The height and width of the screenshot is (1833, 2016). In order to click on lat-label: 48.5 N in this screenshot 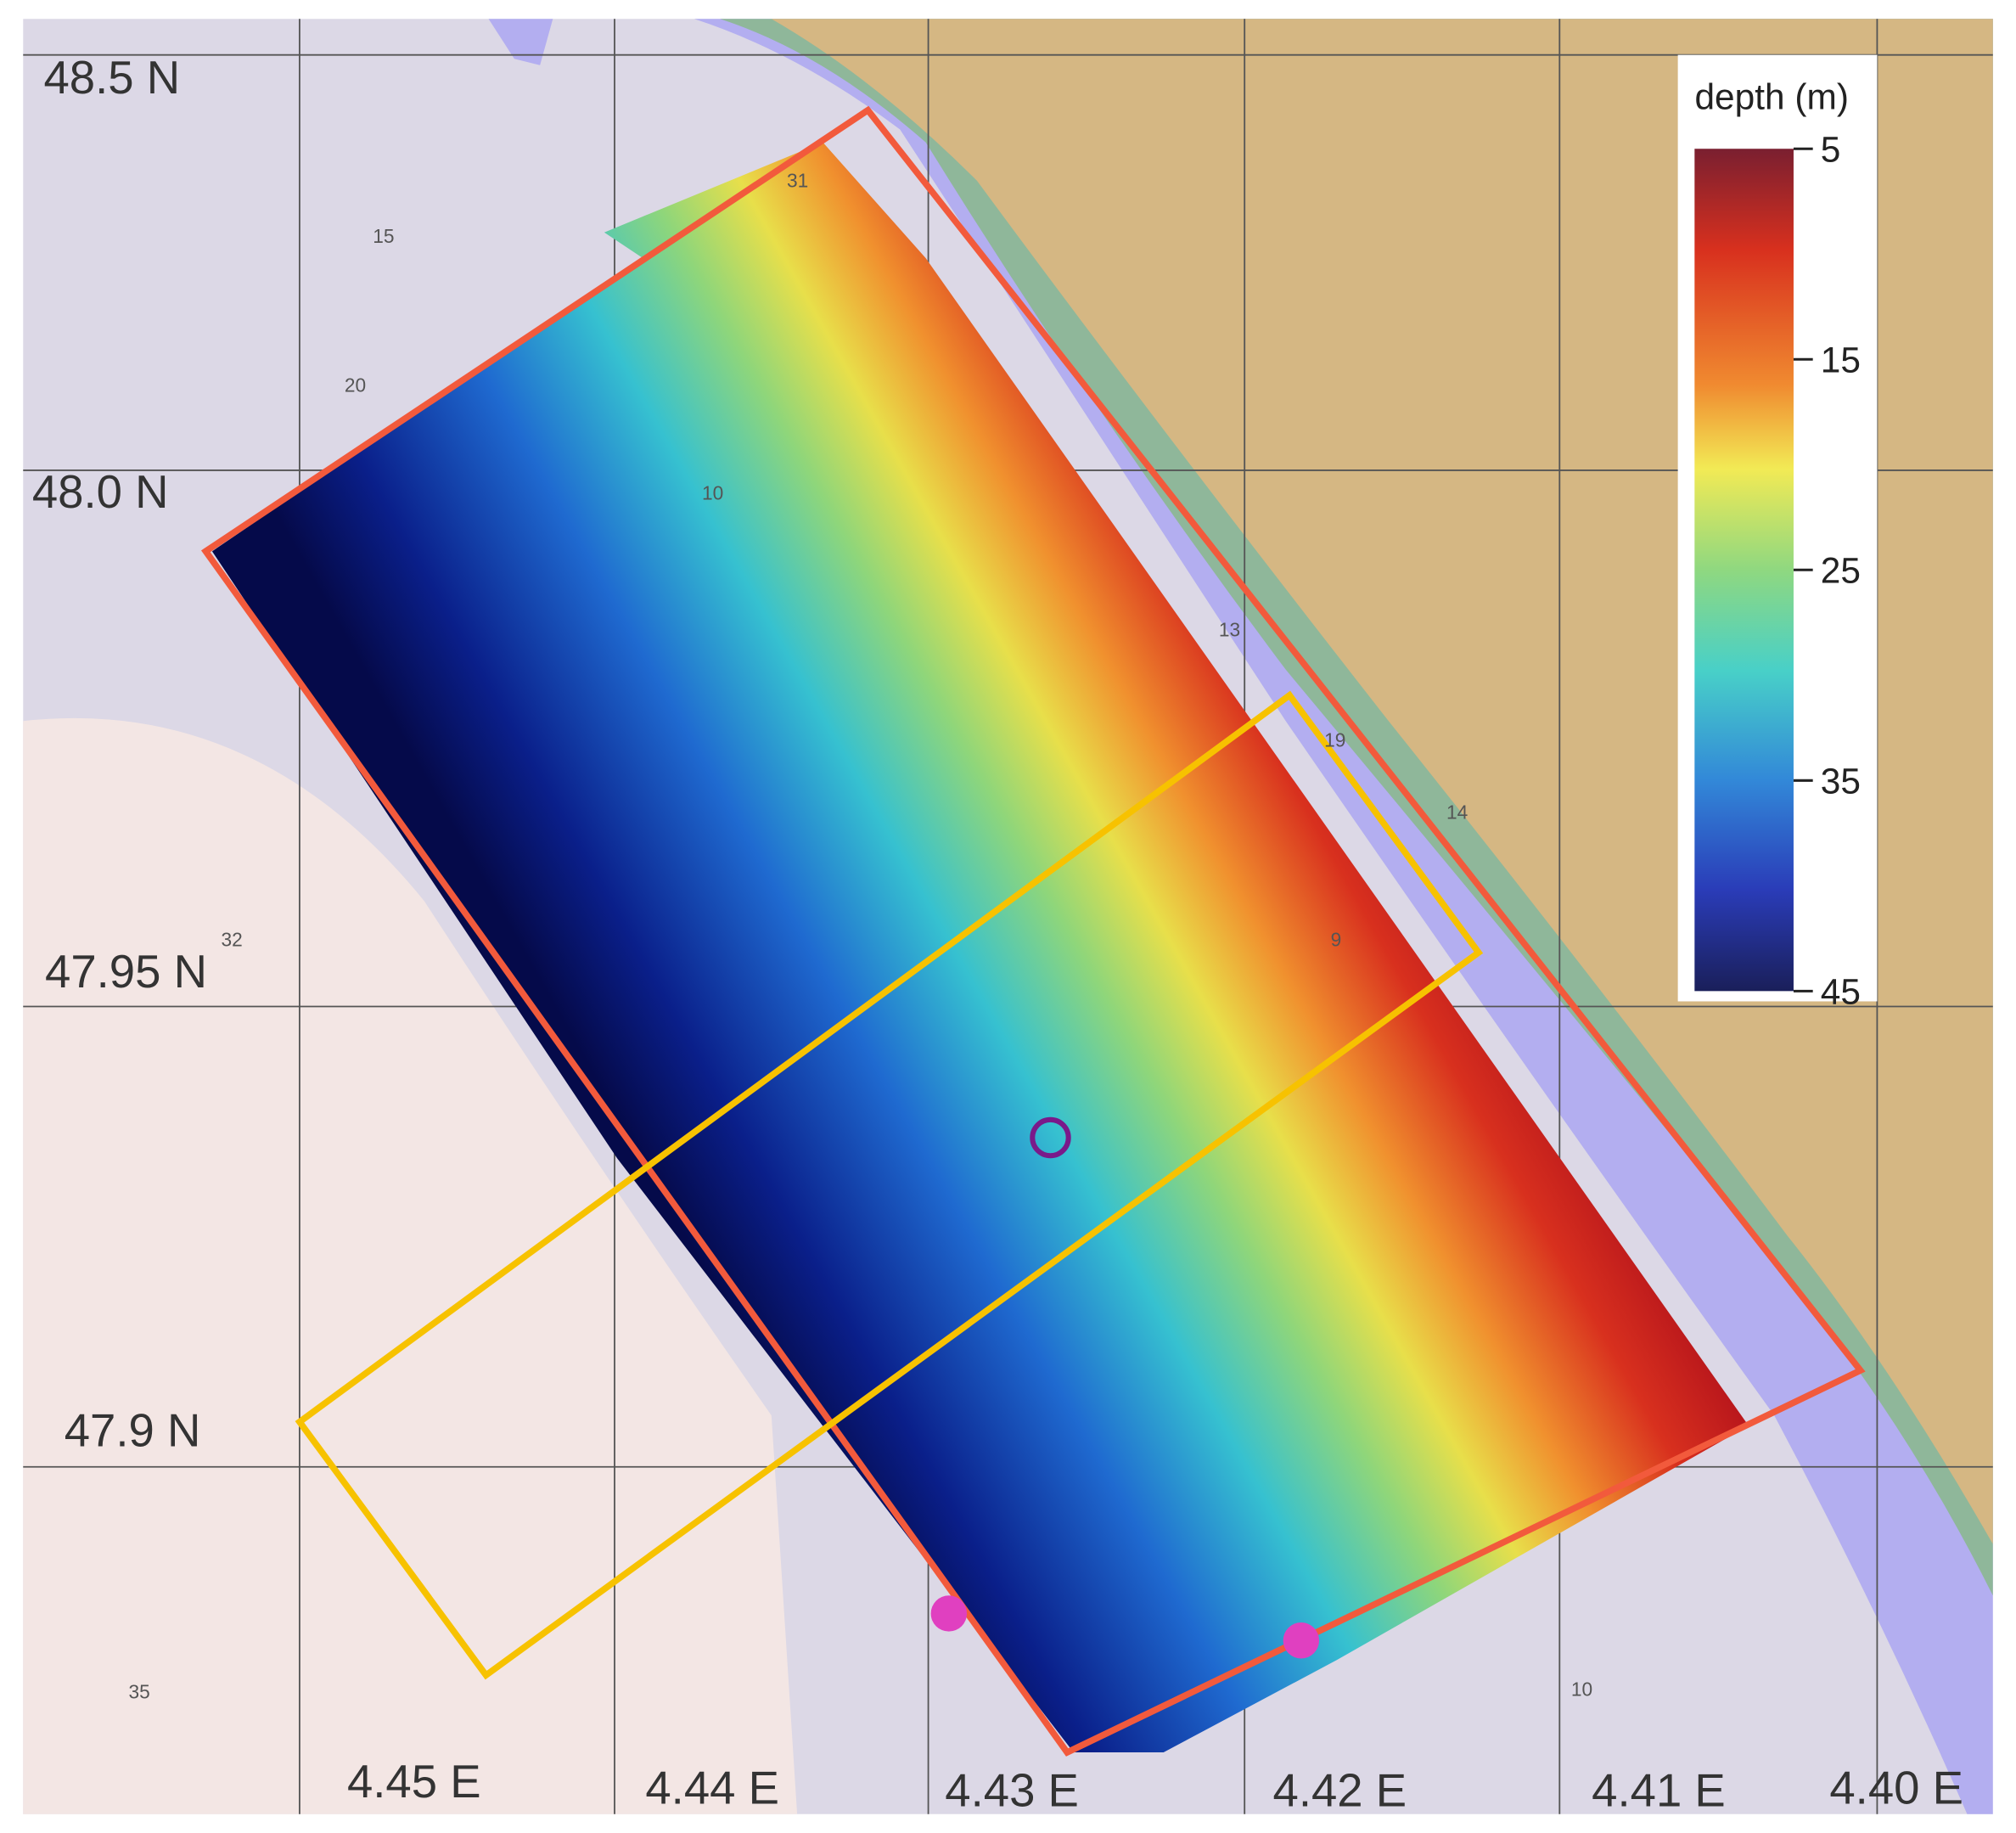, I will do `click(111, 78)`.